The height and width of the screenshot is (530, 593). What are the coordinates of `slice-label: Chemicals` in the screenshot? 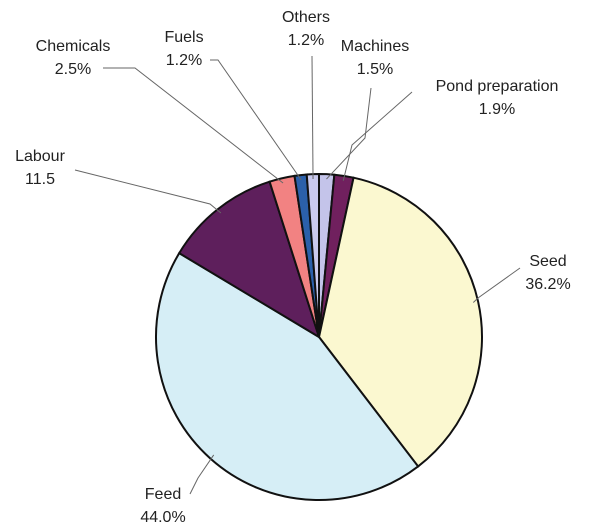 It's located at (73, 46).